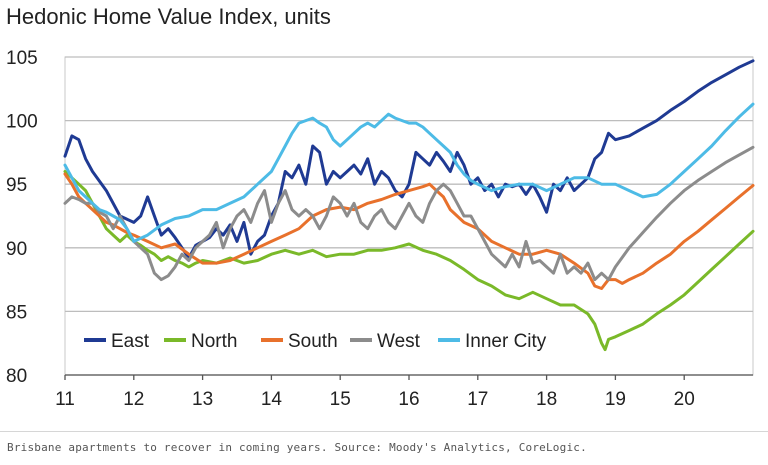 The image size is (768, 465). I want to click on legend-label-west: West, so click(399, 341).